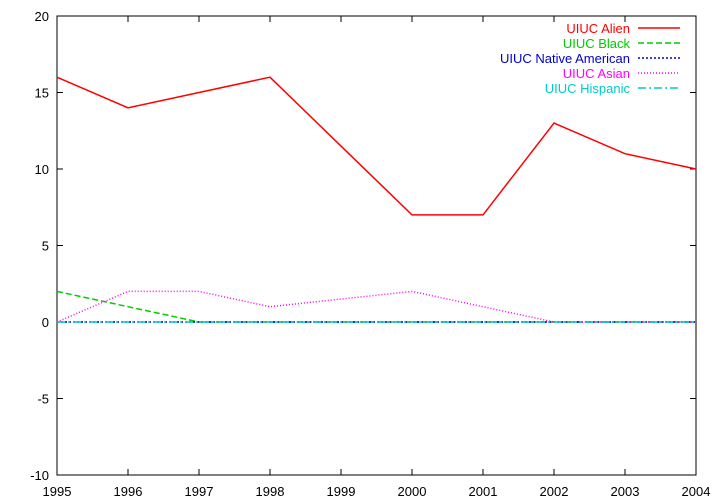 The width and height of the screenshot is (720, 504). Describe the element at coordinates (45, 246) in the screenshot. I see `y-tick-label: 5` at that location.